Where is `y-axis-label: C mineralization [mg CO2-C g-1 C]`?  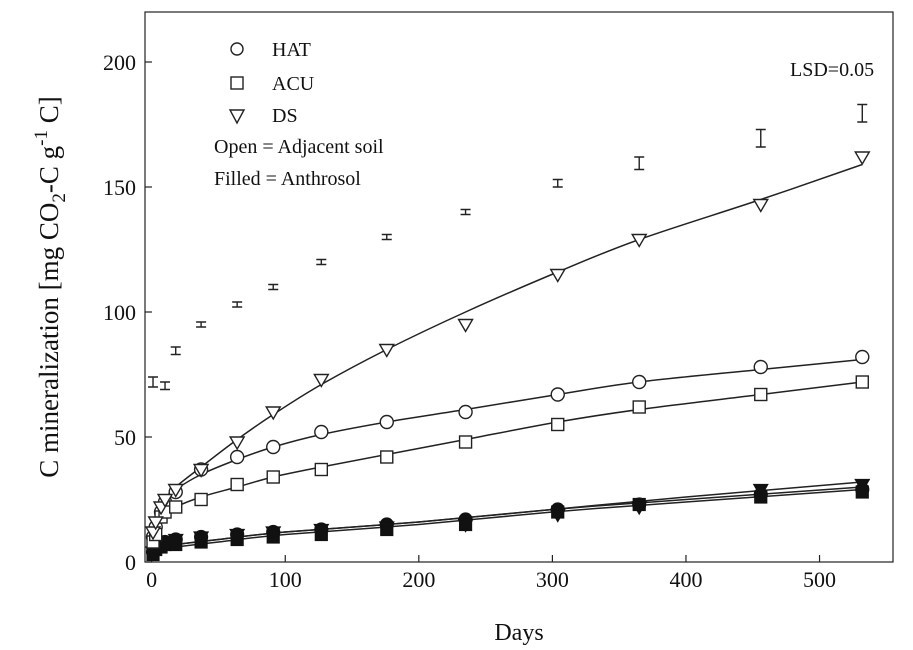 y-axis-label: C mineralization [mg CO2-C g-1 C] is located at coordinates (50, 287).